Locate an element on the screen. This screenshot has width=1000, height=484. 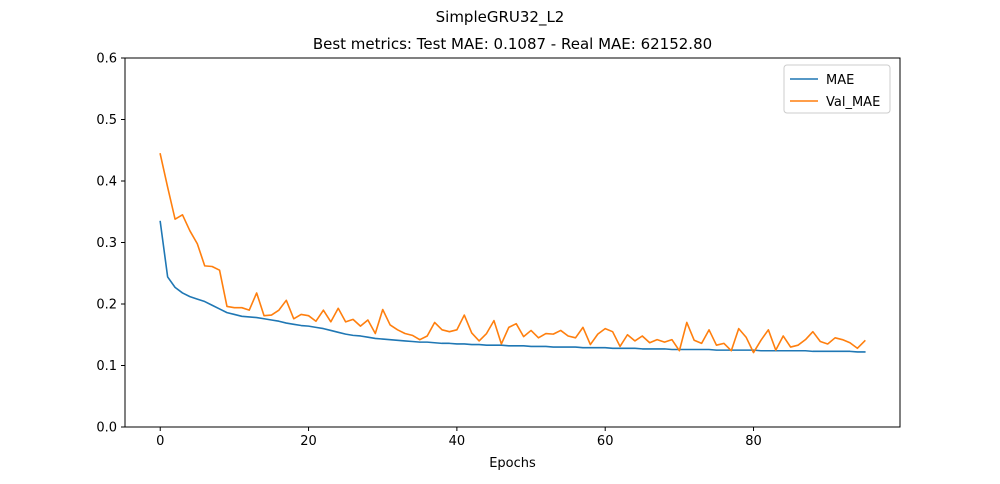
y-tick-label: 0.5 is located at coordinates (106, 120).